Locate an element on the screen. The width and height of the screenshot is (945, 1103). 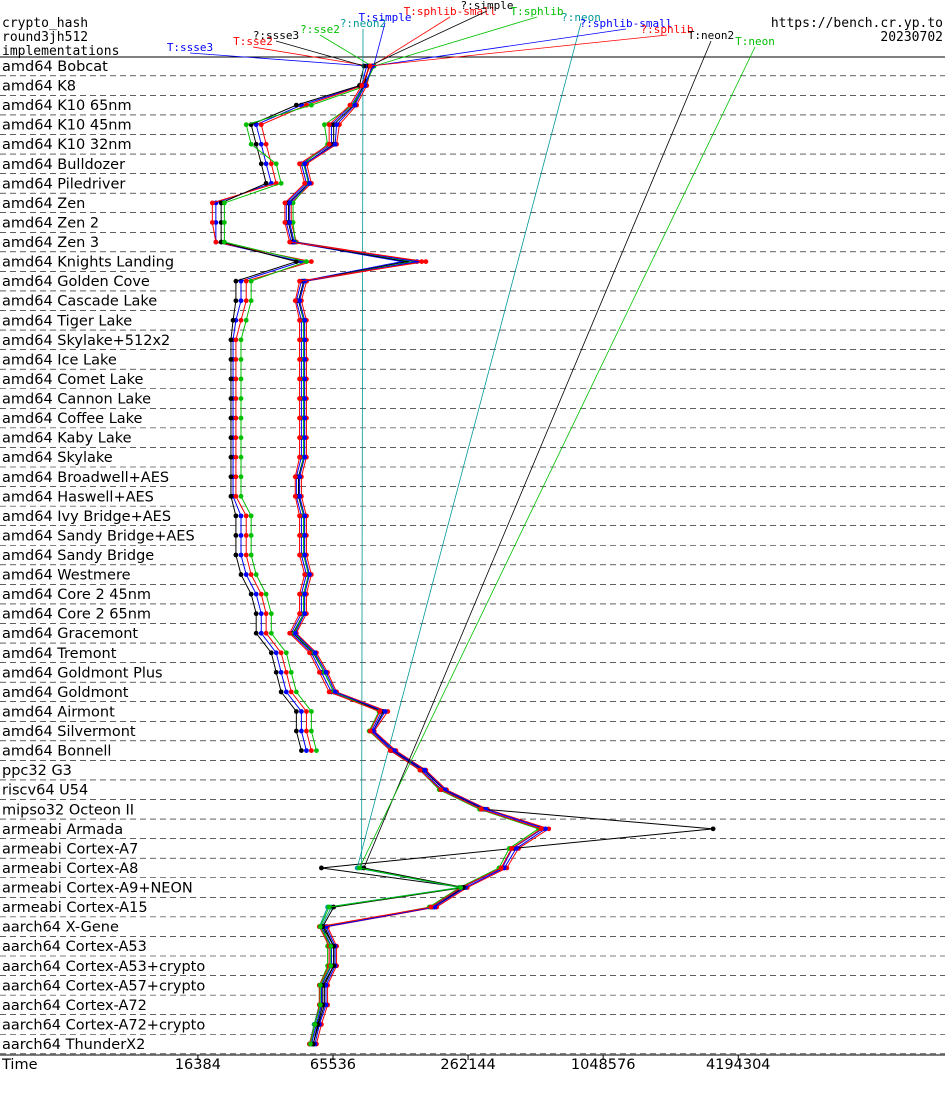
row-label: armeabi Cortex-A7 is located at coordinates (70, 849).